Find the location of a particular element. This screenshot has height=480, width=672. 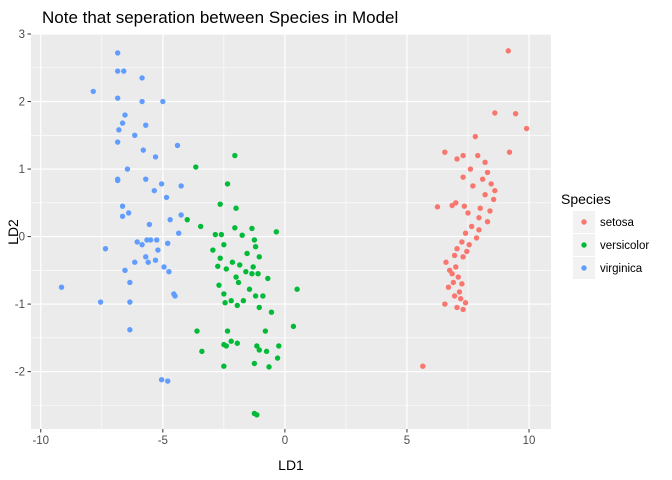

x-tick-label: 10 is located at coordinates (529, 441).